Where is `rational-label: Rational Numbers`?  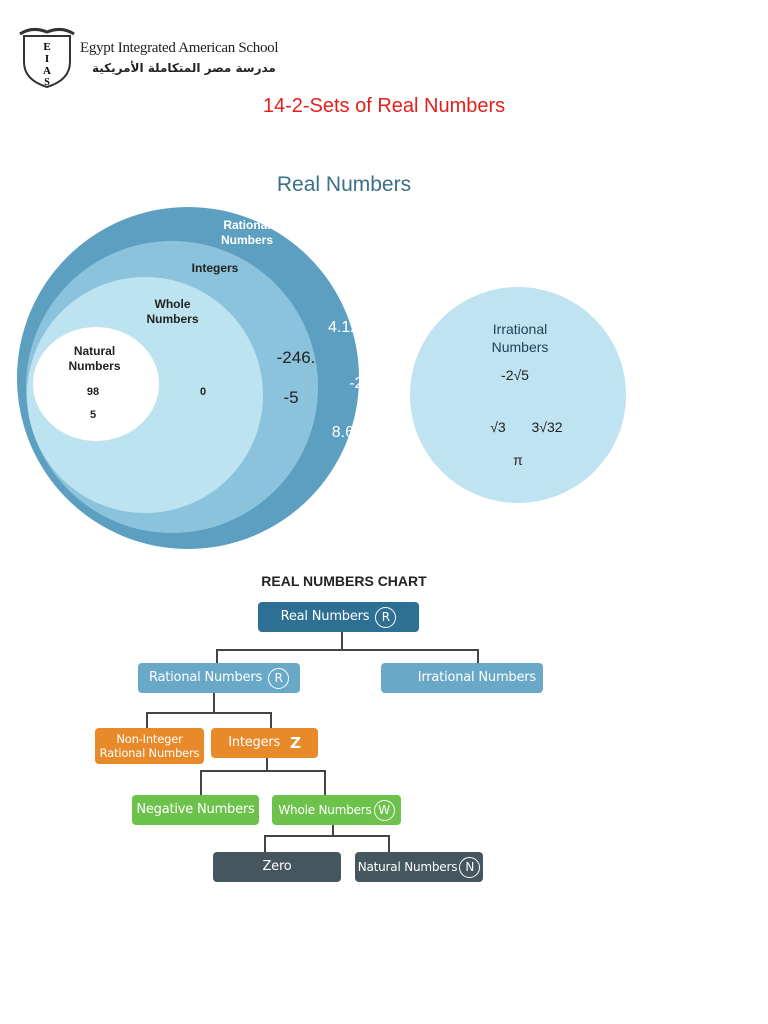
rational-label: Rational Numbers is located at coordinates (247, 233).